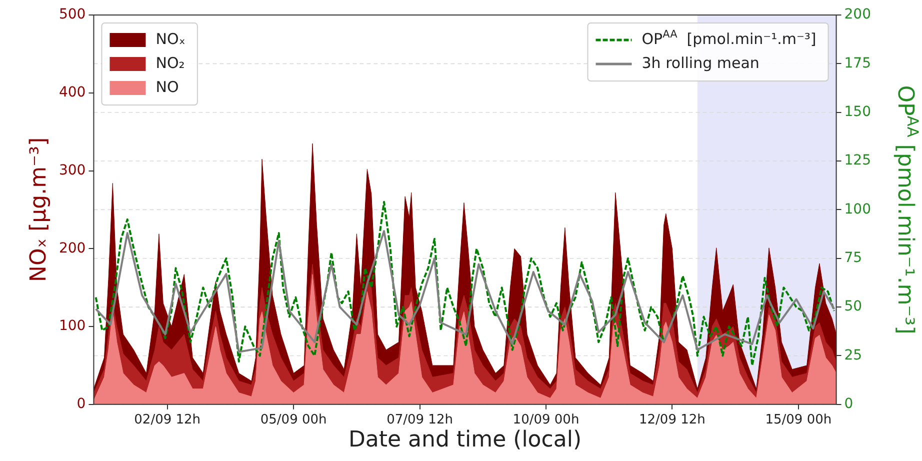  Describe the element at coordinates (907, 209) in the screenshot. I see `y2-axis-title: OPAA [pmol.min⁻¹.m⁻³]` at that location.